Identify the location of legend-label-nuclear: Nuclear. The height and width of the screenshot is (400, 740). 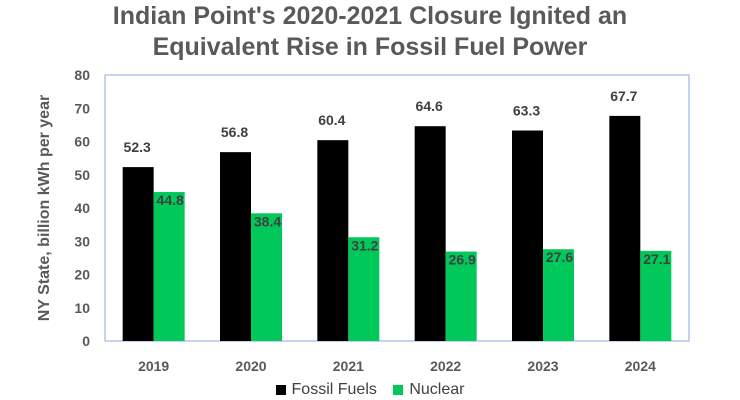
(437, 389).